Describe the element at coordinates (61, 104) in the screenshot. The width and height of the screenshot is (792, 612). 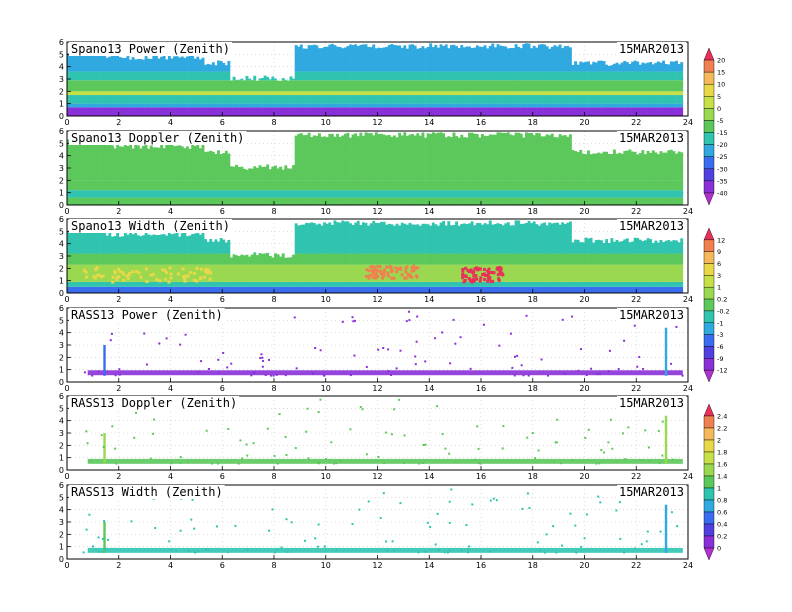
I see `y-tick-label: 1` at that location.